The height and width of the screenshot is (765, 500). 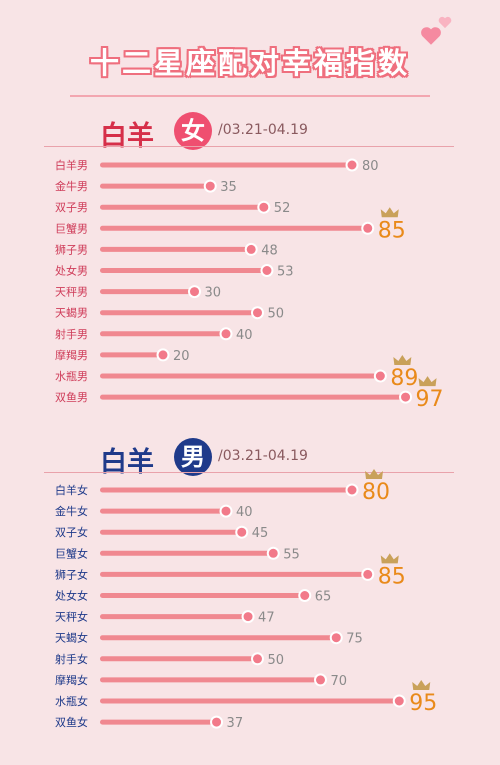 I want to click on value-label: 97, so click(x=430, y=399).